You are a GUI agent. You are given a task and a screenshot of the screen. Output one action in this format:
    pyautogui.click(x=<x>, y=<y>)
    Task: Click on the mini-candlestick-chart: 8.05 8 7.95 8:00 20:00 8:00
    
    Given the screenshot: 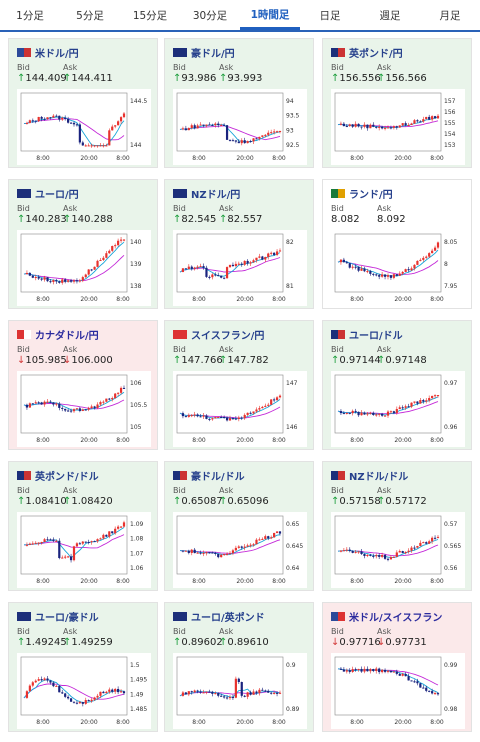 What is the action you would take?
    pyautogui.click(x=398, y=268)
    